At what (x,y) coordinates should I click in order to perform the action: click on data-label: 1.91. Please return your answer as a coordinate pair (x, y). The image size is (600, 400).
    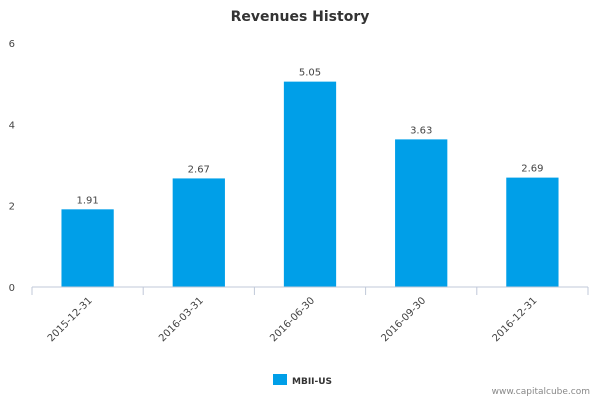
    Looking at the image, I should click on (87, 200).